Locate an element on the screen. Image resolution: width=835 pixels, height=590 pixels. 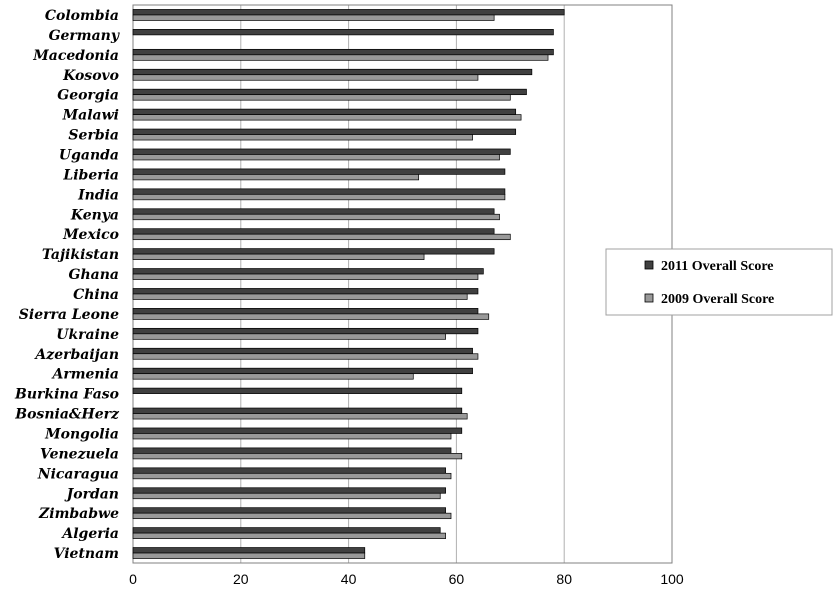
category-label: Burkina Faso is located at coordinates (66, 395).